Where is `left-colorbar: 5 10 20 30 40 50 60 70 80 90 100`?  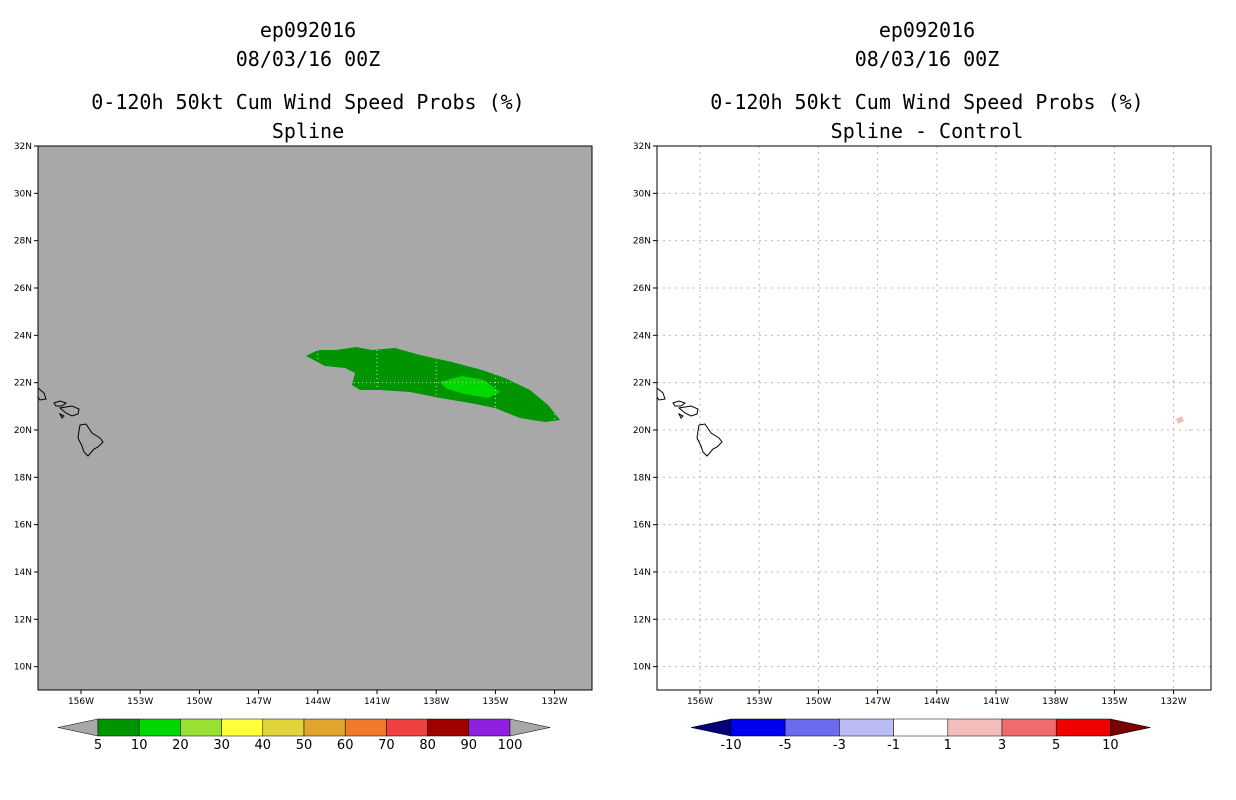 left-colorbar: 5 10 20 30 40 50 60 70 80 90 100 is located at coordinates (304, 735).